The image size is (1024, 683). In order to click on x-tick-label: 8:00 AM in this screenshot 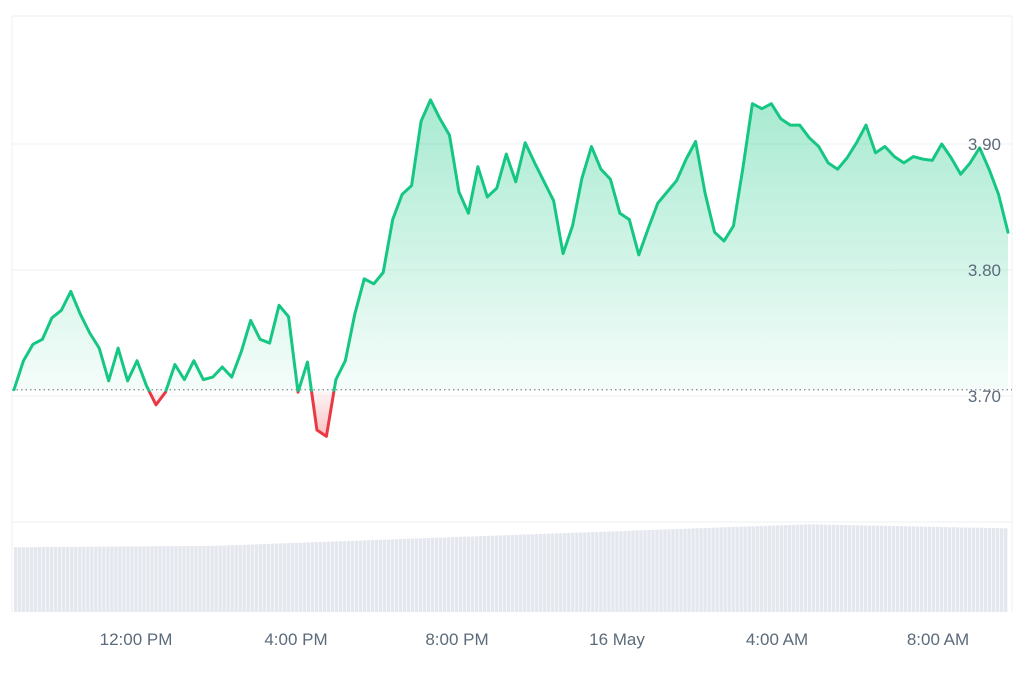, I will do `click(938, 639)`.